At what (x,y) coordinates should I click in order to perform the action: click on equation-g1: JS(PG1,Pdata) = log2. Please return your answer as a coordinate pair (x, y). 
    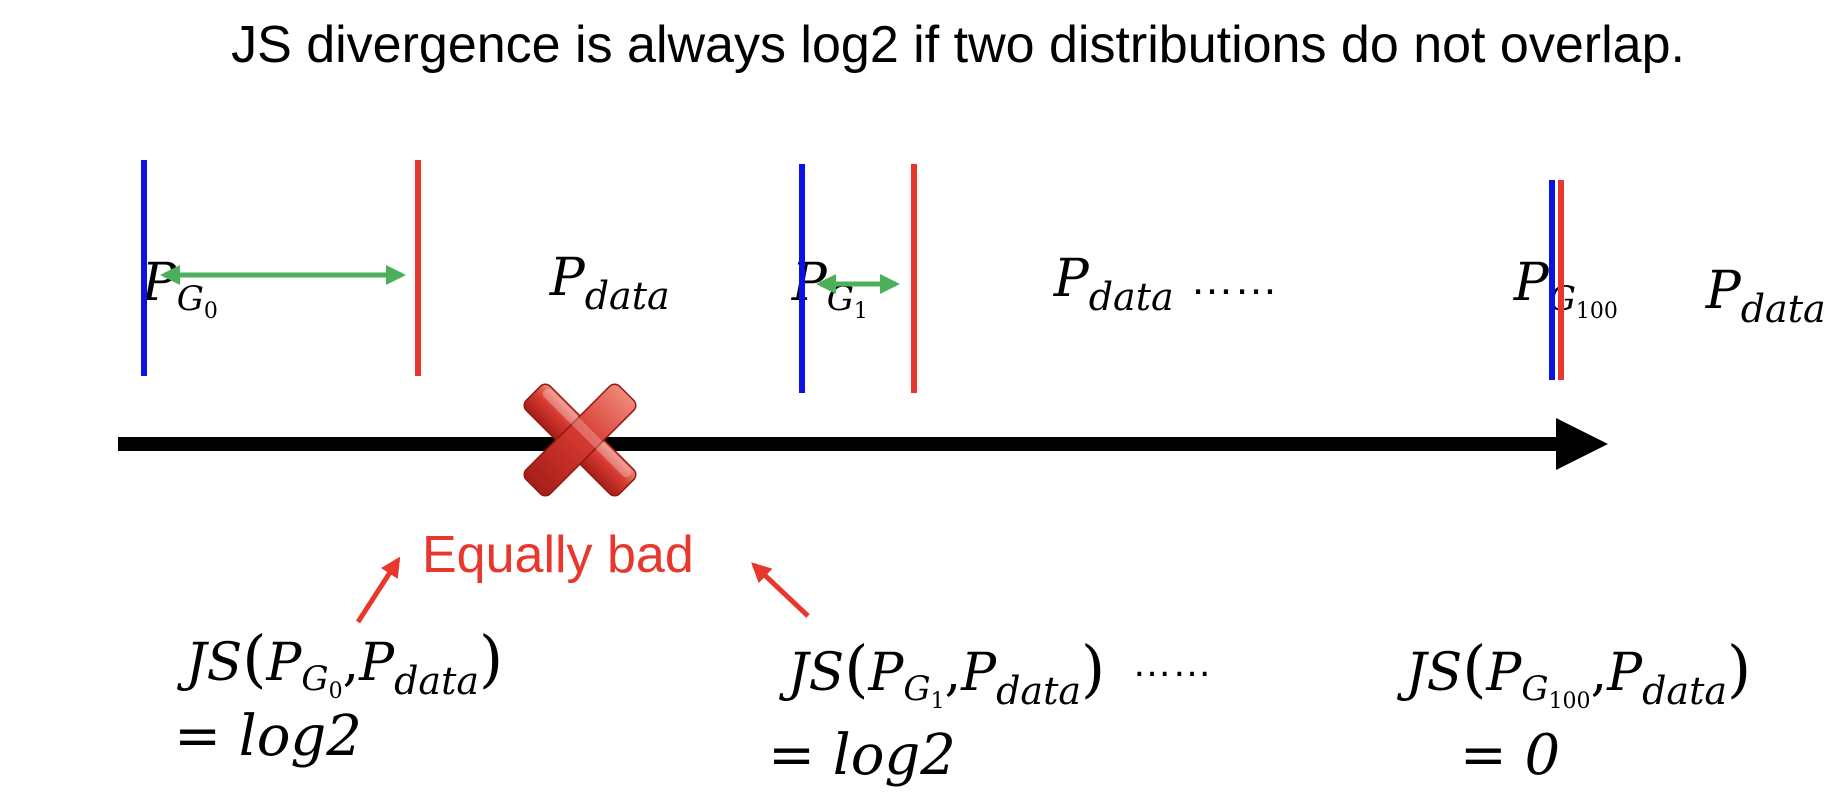
    Looking at the image, I should click on (930, 710).